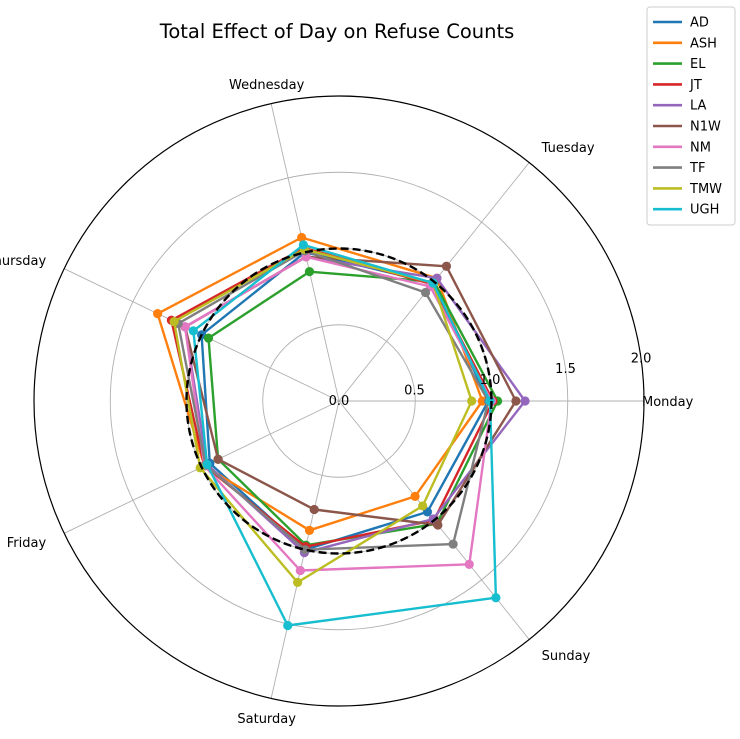  What do you see at coordinates (174, 321) in the screenshot?
I see `point-tmw-thursday` at bounding box center [174, 321].